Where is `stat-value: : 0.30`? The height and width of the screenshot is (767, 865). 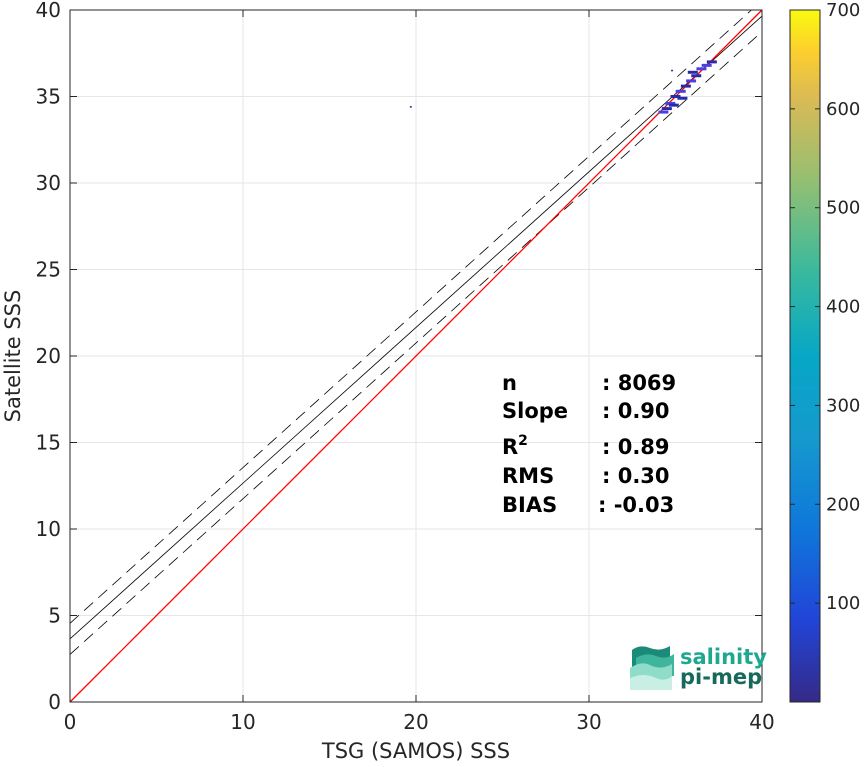 stat-value: : 0.30 is located at coordinates (636, 476).